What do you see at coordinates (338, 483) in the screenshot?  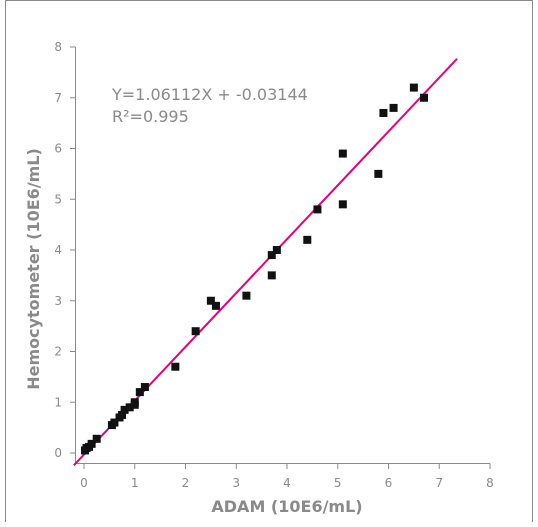 I see `x-tick-label: 5` at bounding box center [338, 483].